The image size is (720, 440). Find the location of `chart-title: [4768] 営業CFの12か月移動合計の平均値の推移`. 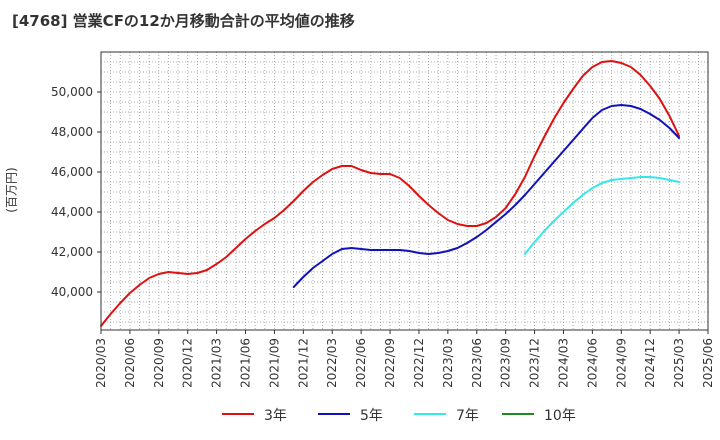

chart-title: [4768] 営業CFの12か月移動合計の平均値の推移 is located at coordinates (183, 21).